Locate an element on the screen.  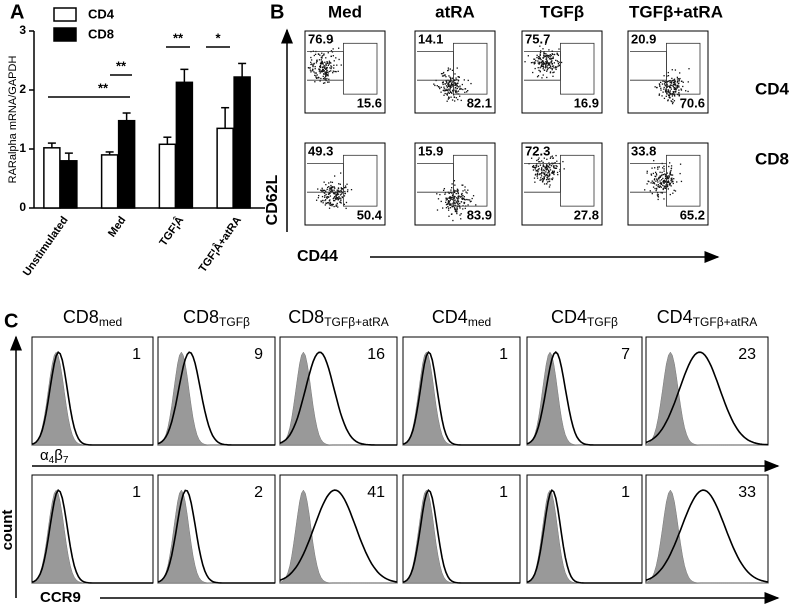
label-sub: med is located at coordinates (479, 322).